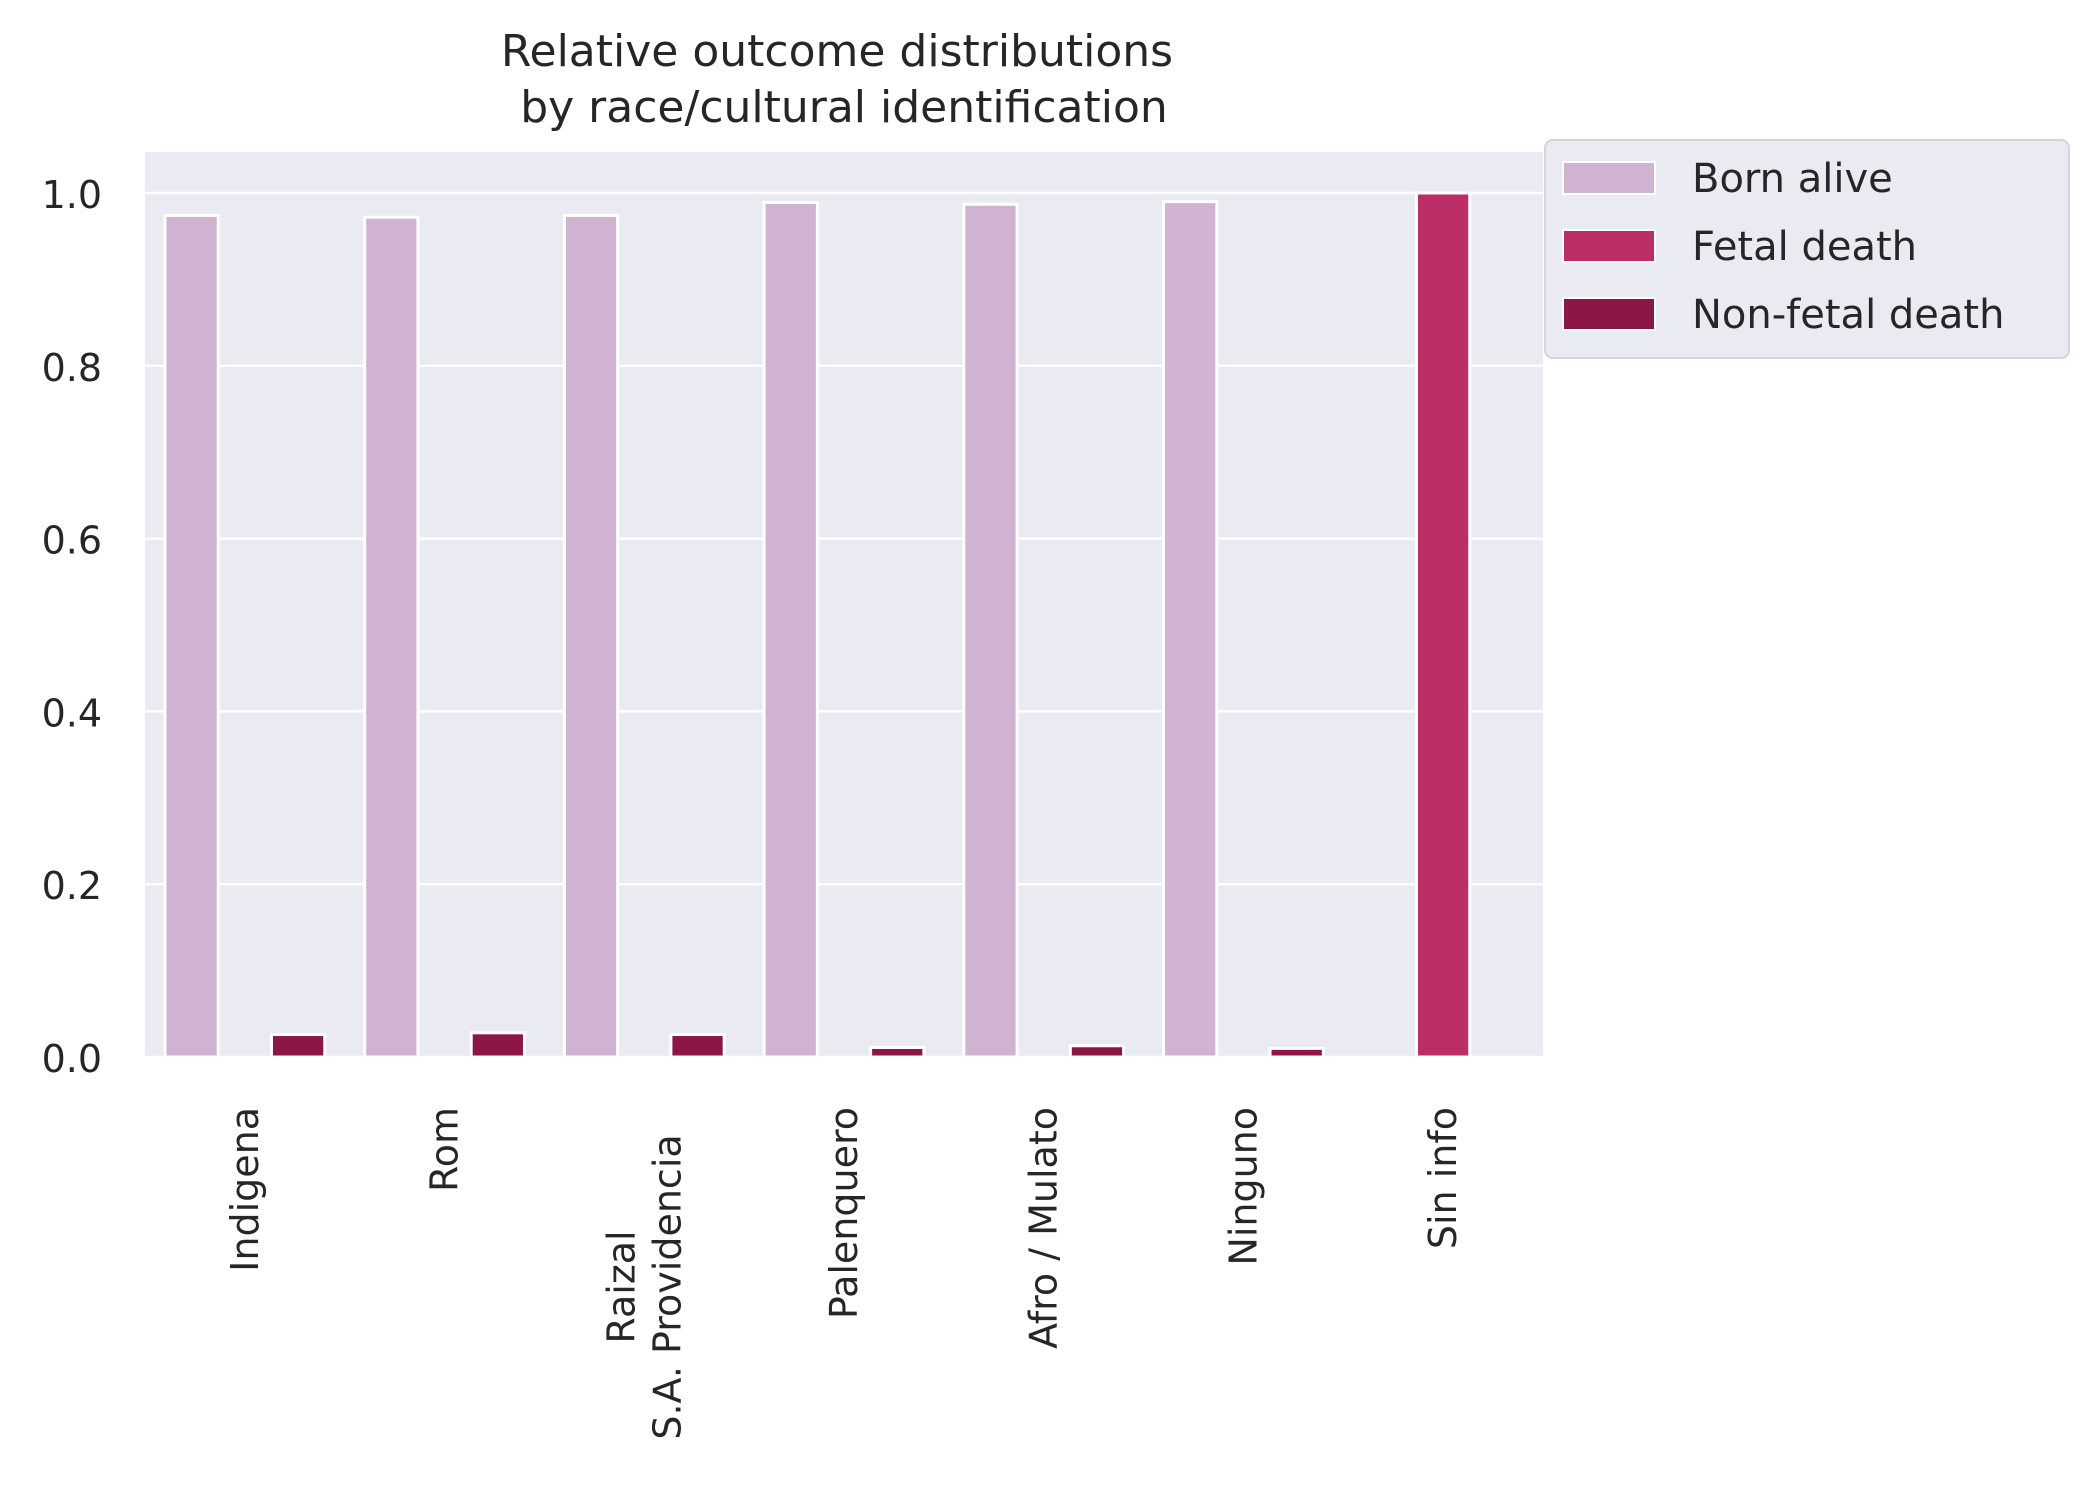 This screenshot has width=2090, height=1496. Describe the element at coordinates (591, 636) in the screenshot. I see `bar-born-alive-raizal-s-a-providencia` at that location.